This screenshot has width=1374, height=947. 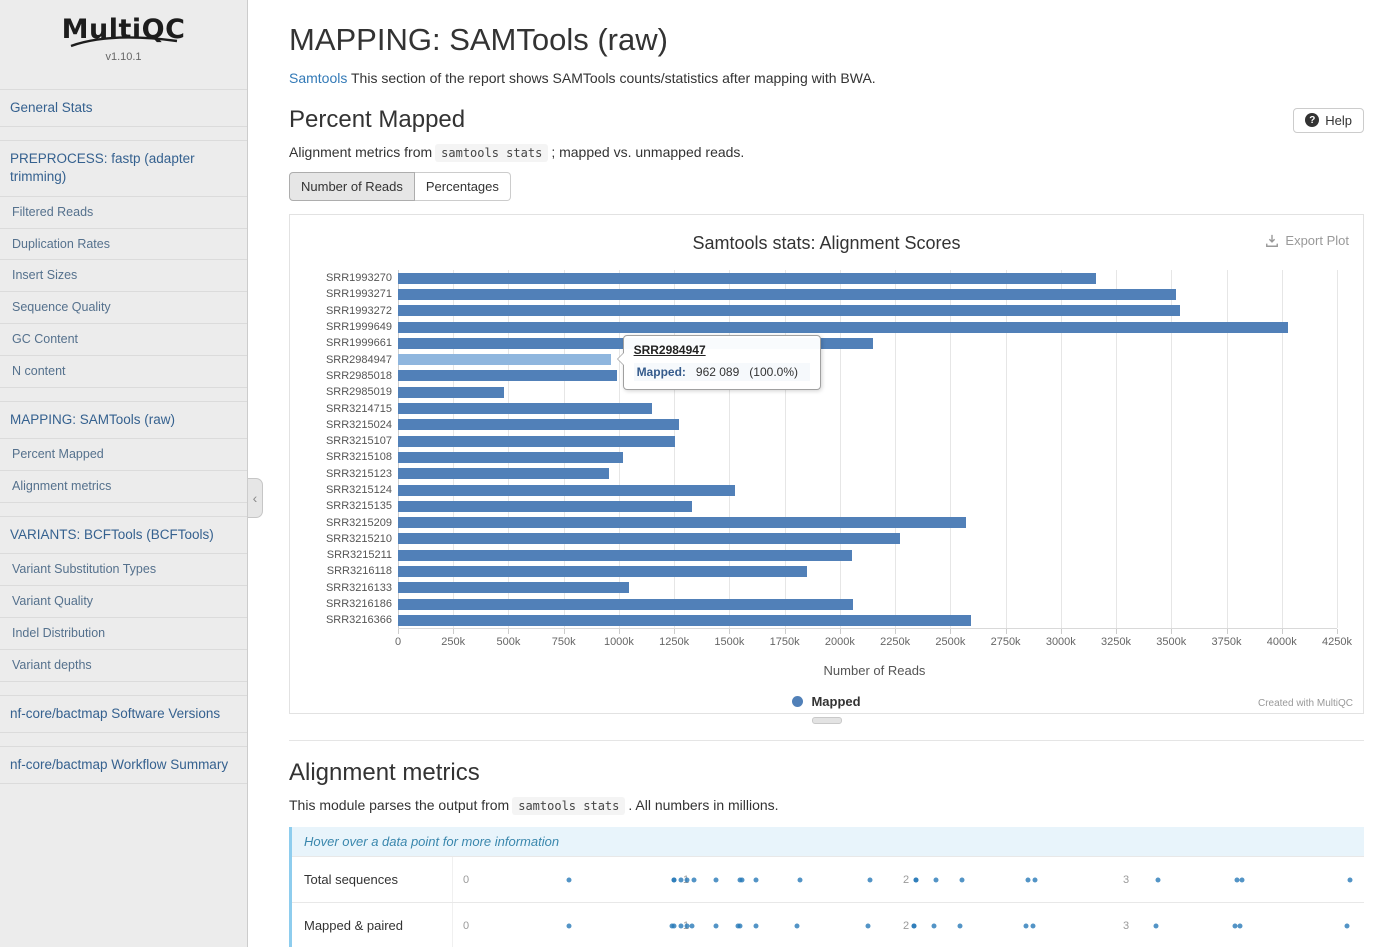 I want to click on percent-mapped-title: Percent Mapped, so click(x=377, y=119).